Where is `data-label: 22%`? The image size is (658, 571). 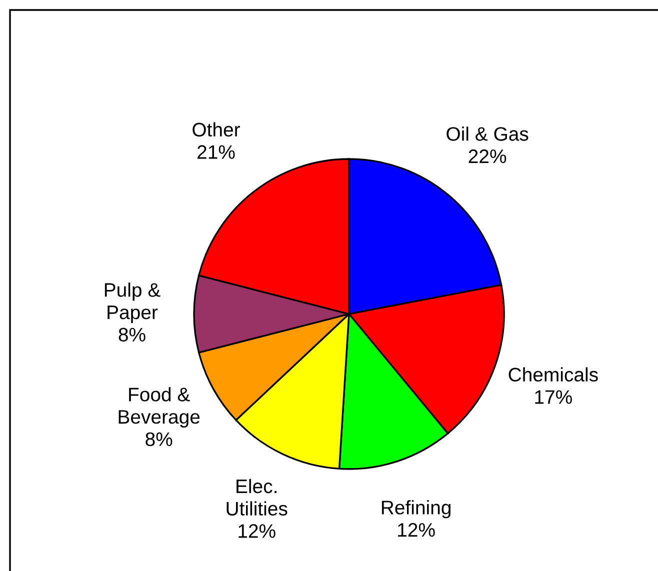 data-label: 22% is located at coordinates (487, 156).